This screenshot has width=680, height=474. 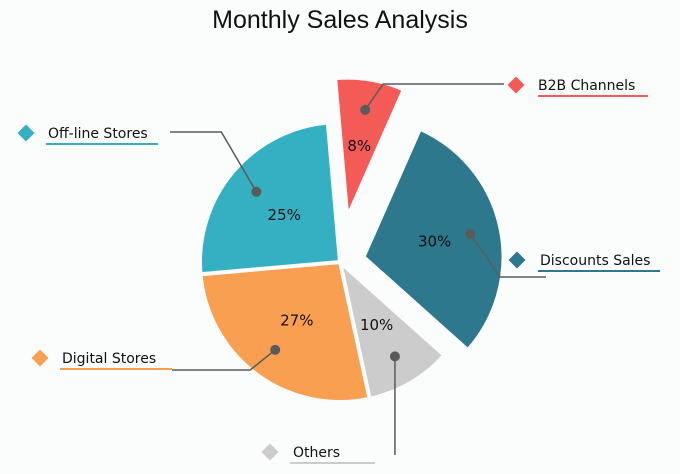 I want to click on pie-slice-discounts-sales, so click(x=433, y=240).